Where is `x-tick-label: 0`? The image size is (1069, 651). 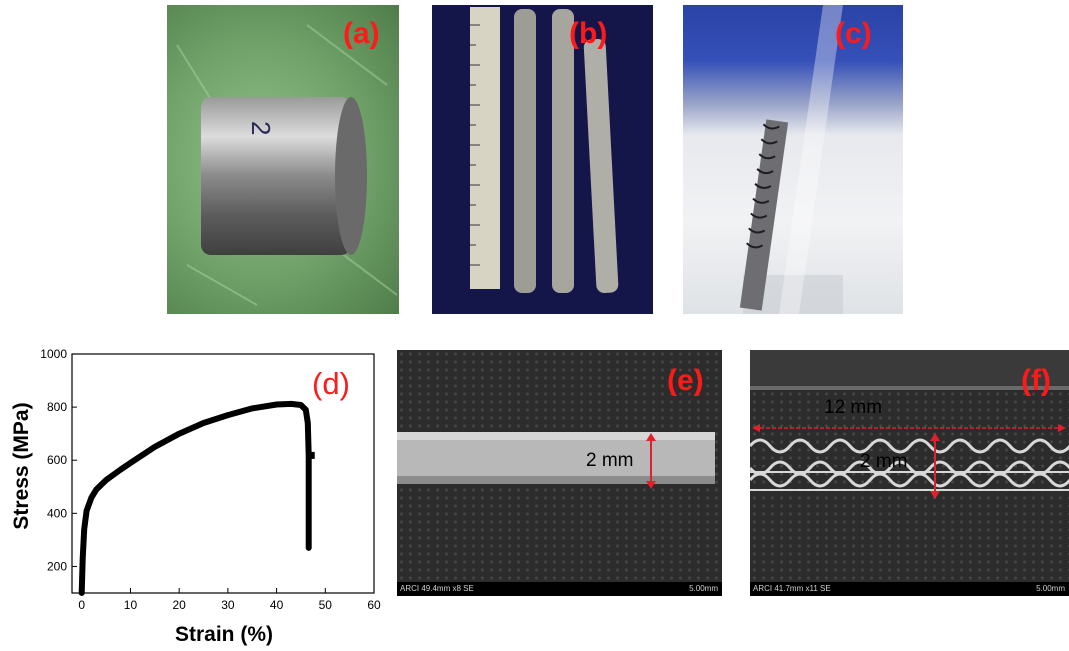
x-tick-label: 0 is located at coordinates (81, 605).